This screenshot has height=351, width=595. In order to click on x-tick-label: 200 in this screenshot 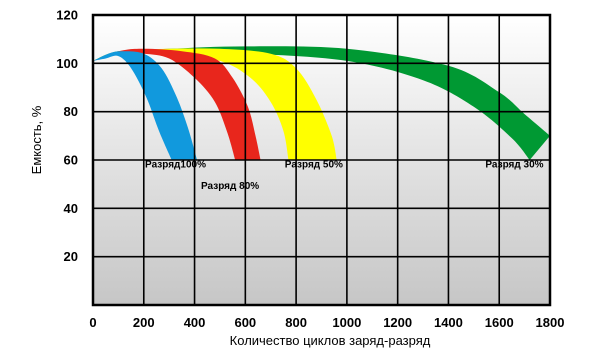, I will do `click(144, 322)`.